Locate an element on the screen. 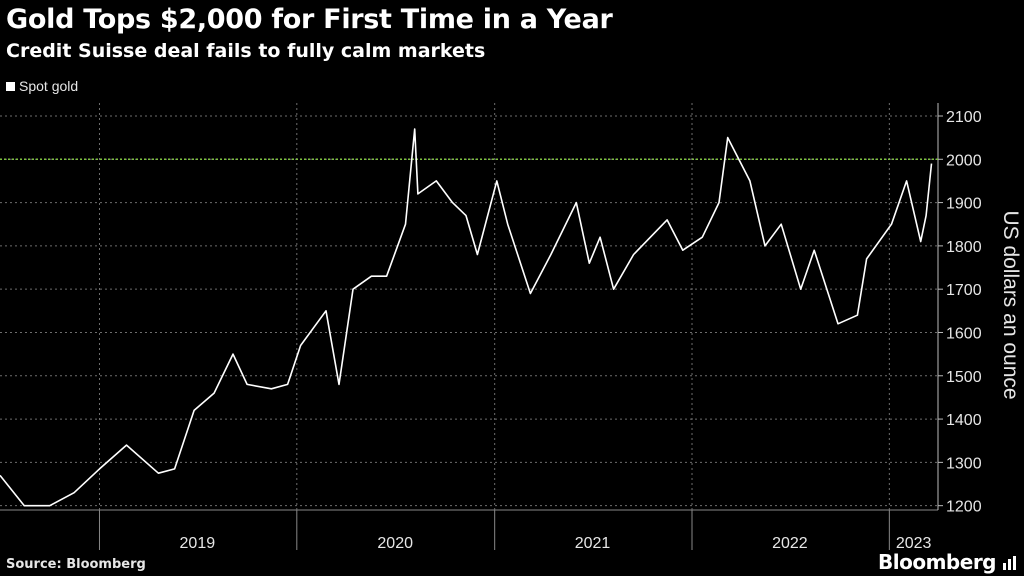 The height and width of the screenshot is (576, 1024). y-tick-label: 2100 is located at coordinates (964, 117).